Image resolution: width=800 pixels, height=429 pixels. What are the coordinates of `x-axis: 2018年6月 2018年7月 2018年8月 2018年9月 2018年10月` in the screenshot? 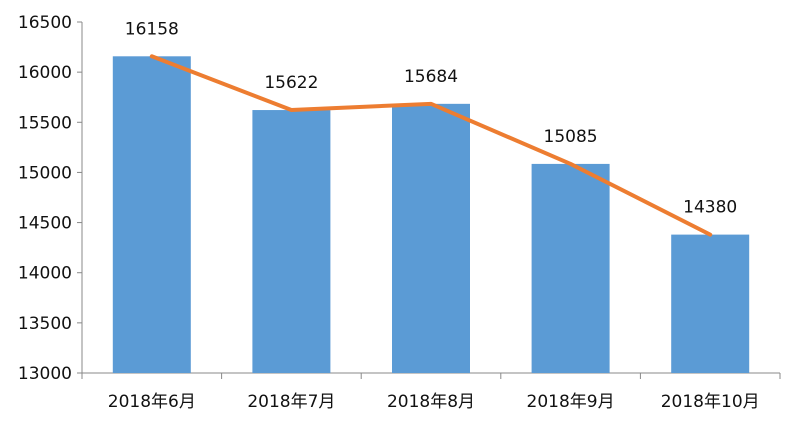 It's located at (431, 392).